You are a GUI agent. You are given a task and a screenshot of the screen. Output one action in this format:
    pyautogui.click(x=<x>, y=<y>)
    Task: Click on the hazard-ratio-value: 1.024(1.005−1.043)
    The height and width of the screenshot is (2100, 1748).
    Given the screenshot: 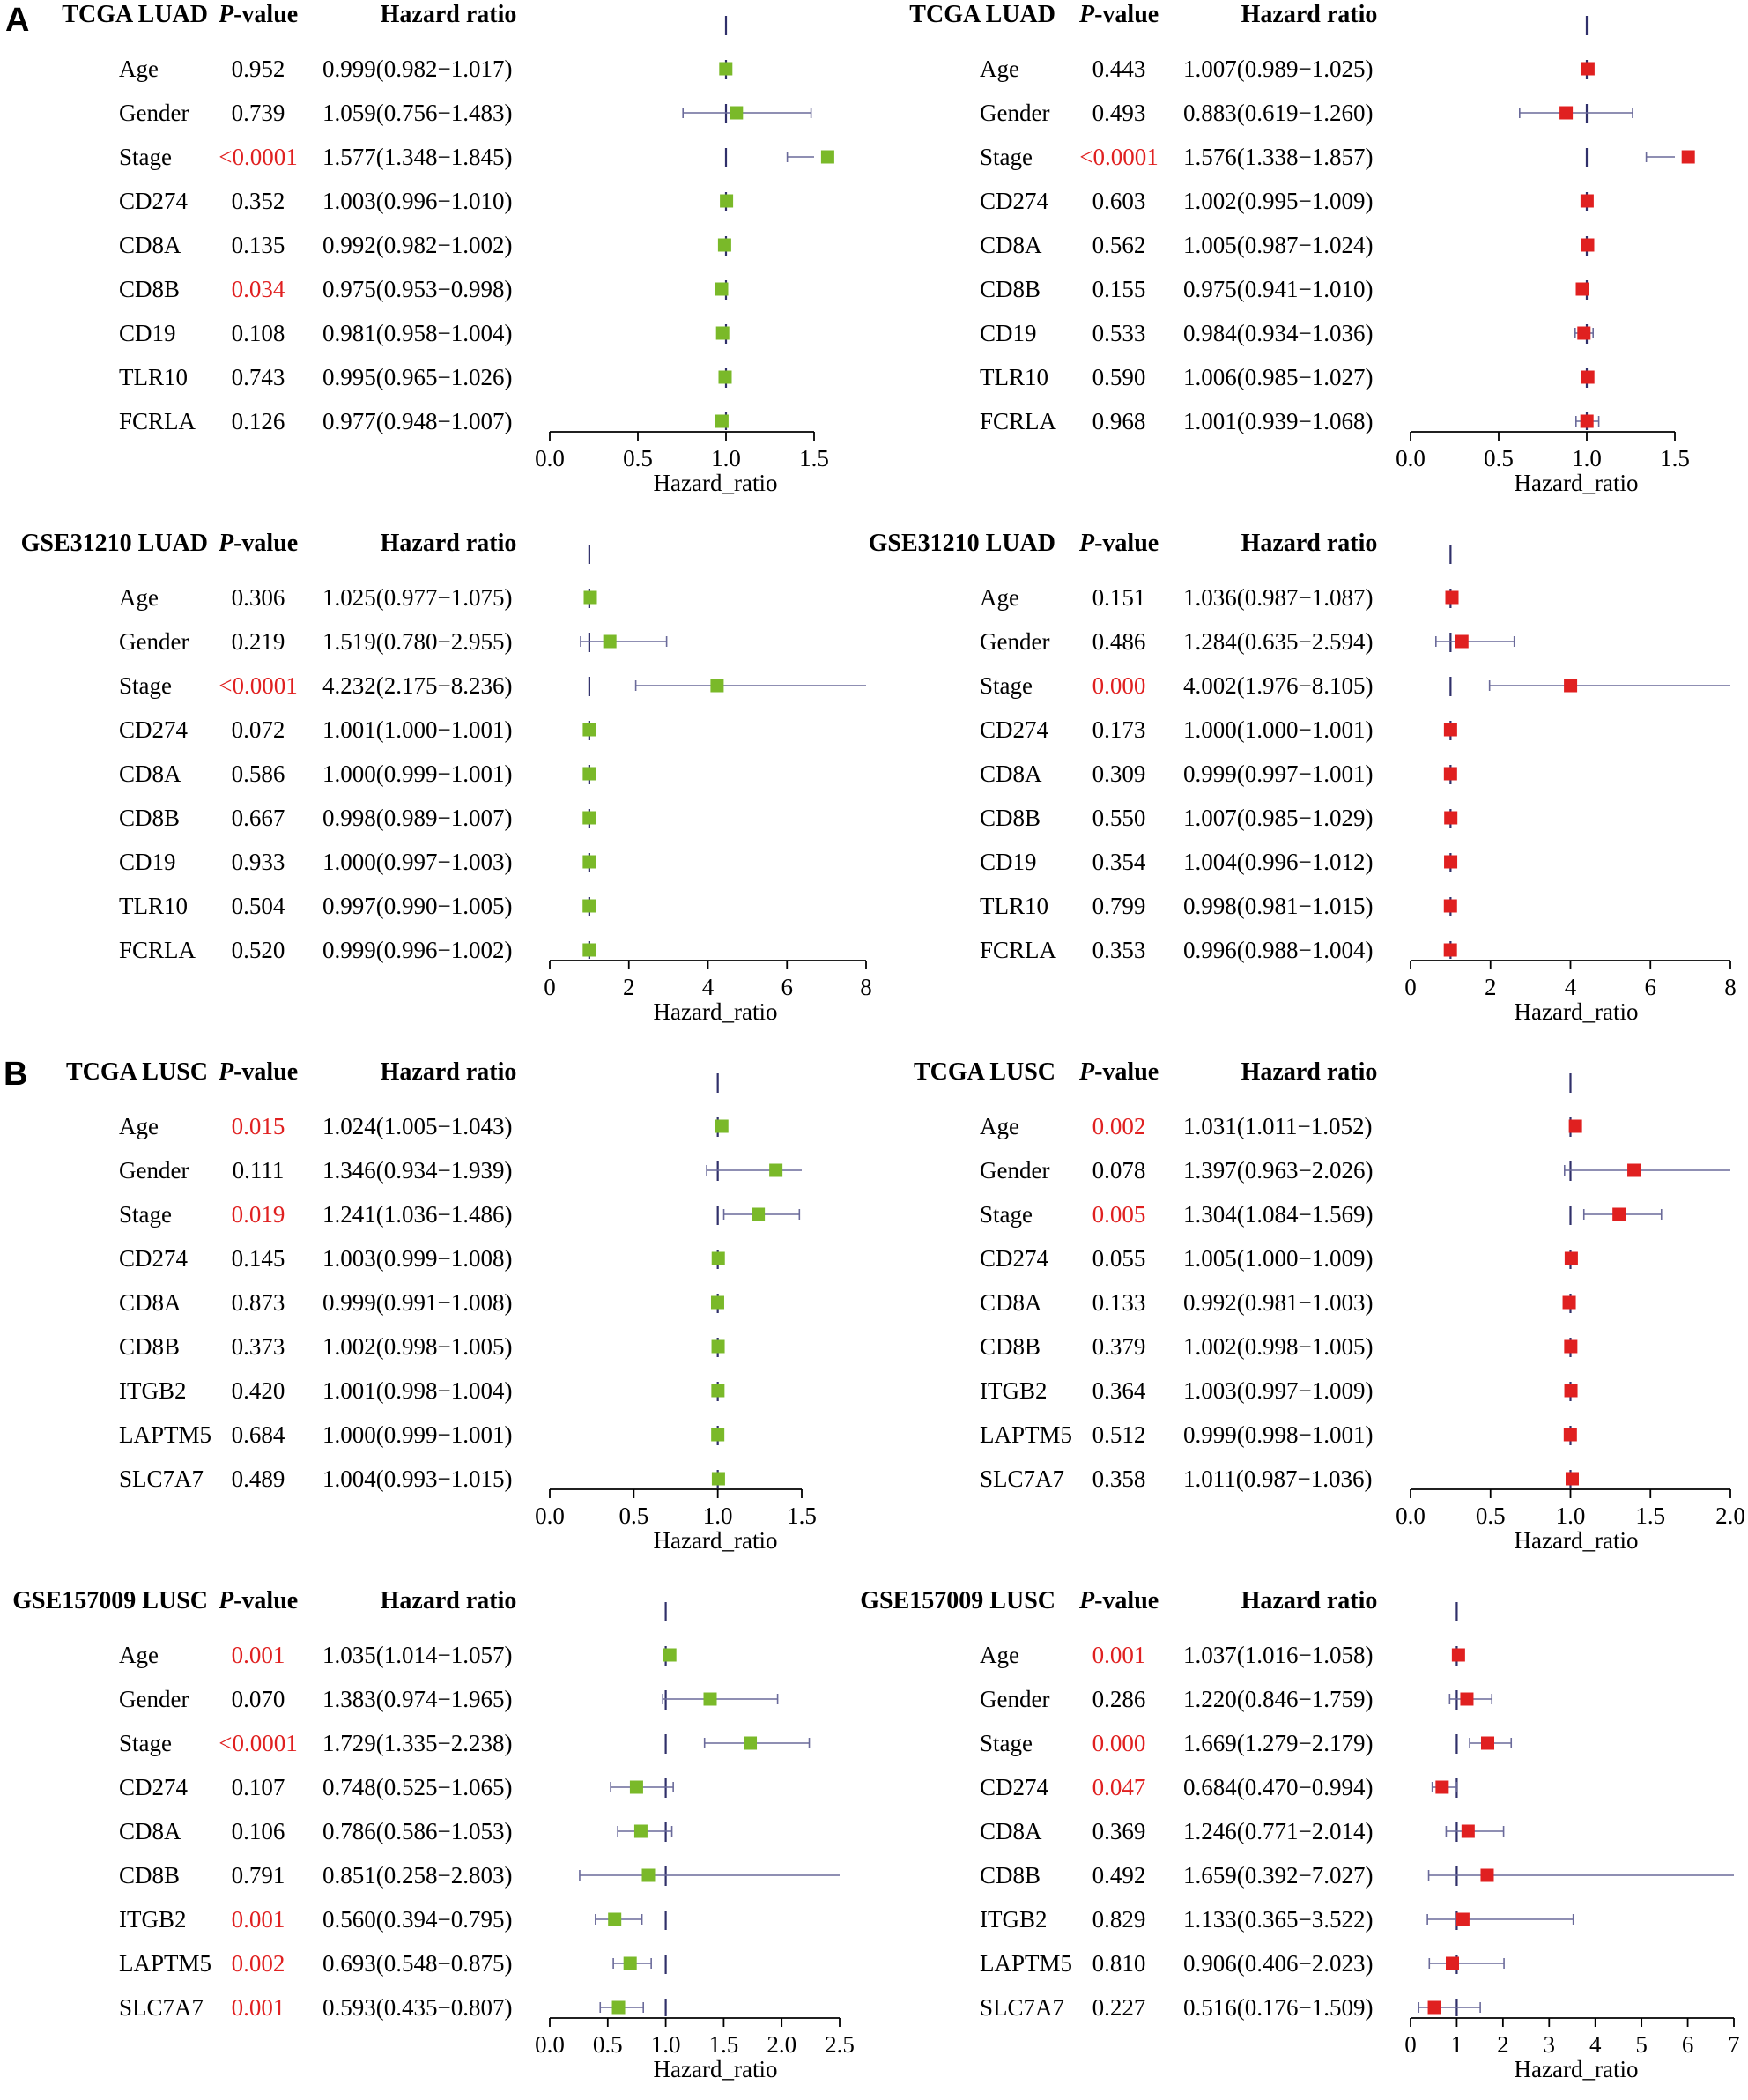 What is the action you would take?
    pyautogui.click(x=417, y=1126)
    